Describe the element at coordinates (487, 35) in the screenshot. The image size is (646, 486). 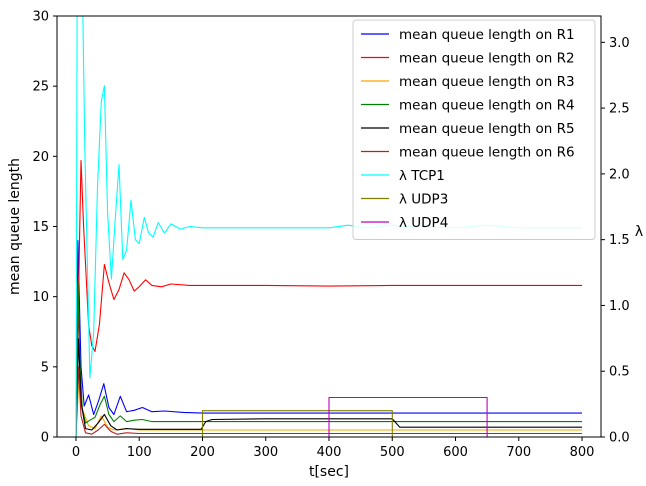
I see `legend-entry: mean queue length on R1` at that location.